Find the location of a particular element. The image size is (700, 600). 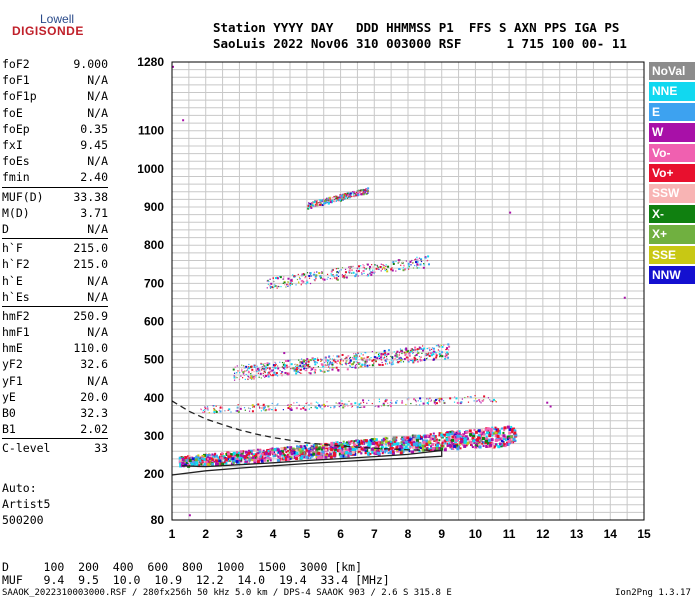

x-tick-label: 1 is located at coordinates (172, 534).